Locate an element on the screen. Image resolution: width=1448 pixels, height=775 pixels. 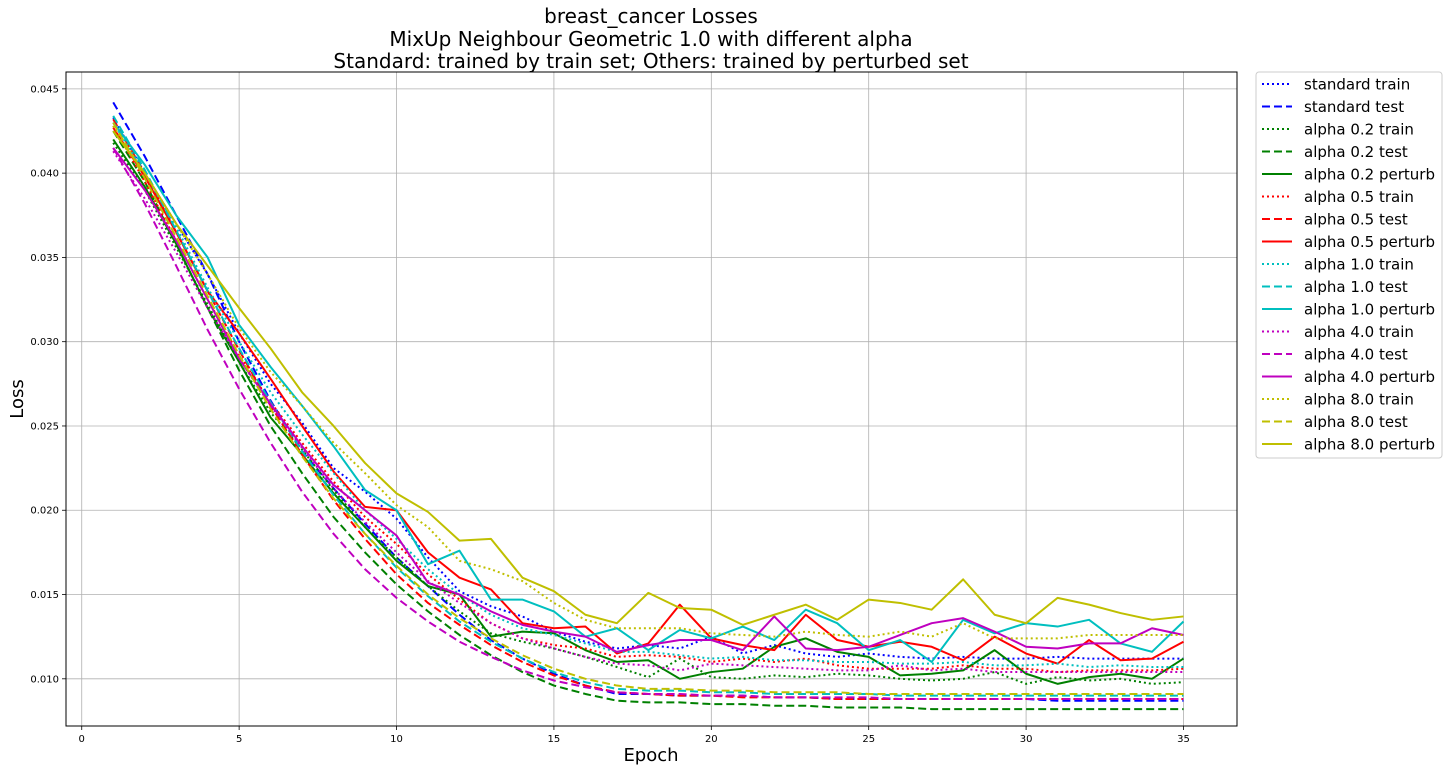
chart-title-line-1: breast_cancer Losses is located at coordinates (651, 16).